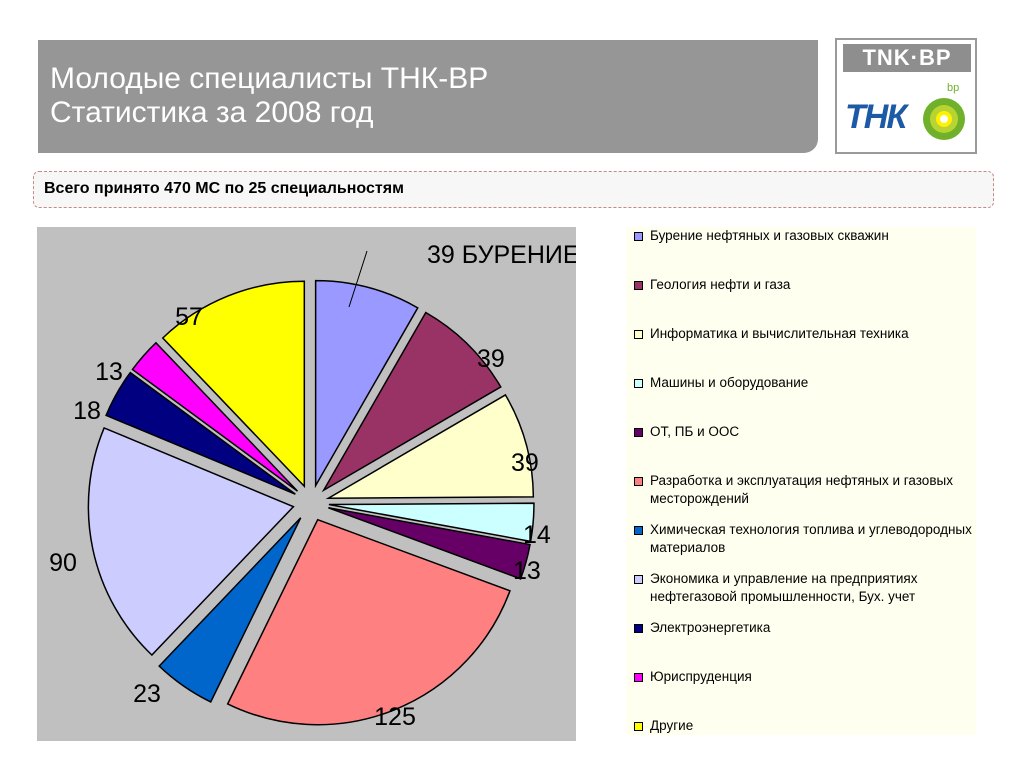 This screenshot has width=1024, height=768. I want to click on legend-label: Юриспруденция, so click(701, 676).